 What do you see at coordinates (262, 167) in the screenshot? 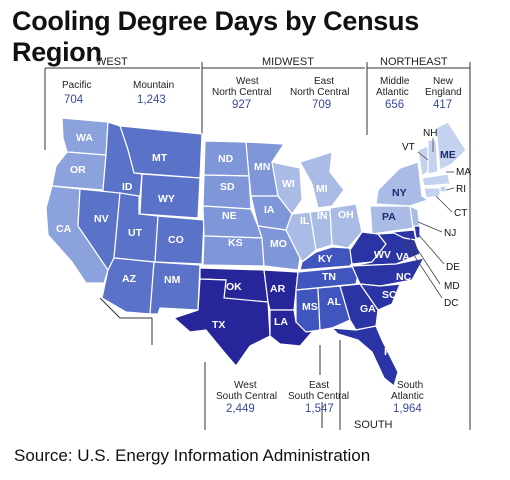
I see `label-mn: MN` at bounding box center [262, 167].